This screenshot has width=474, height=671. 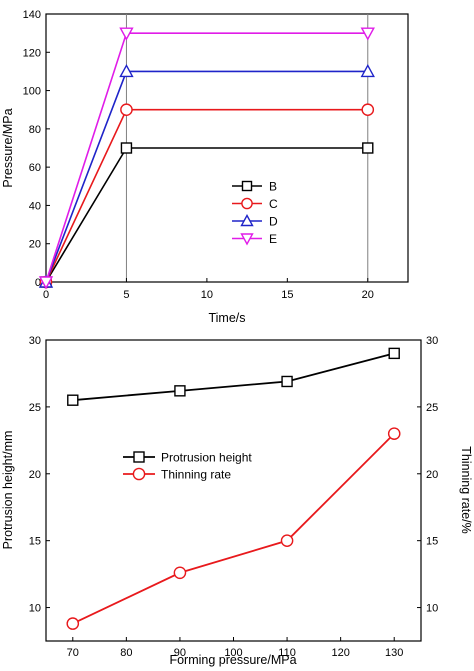 What do you see at coordinates (35, 475) in the screenshot?
I see `y-left-tick-label-20: 20` at bounding box center [35, 475].